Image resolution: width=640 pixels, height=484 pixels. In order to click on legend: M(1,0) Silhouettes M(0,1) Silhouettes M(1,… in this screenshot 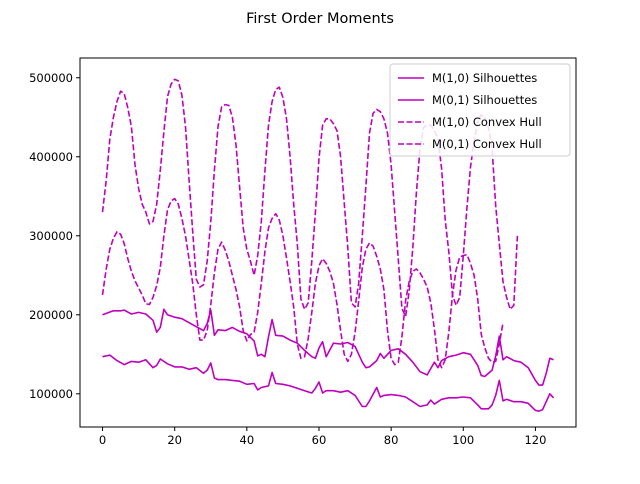, I will do `click(480, 110)`.